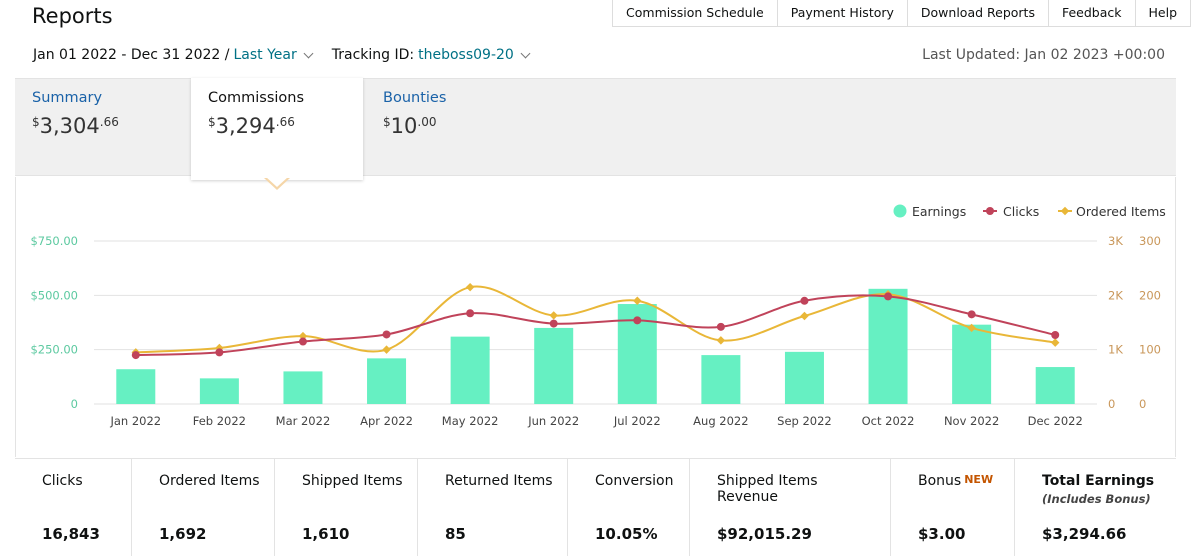 This screenshot has width=1191, height=556. I want to click on stat-conversion: Conversion 10.05%, so click(629, 507).